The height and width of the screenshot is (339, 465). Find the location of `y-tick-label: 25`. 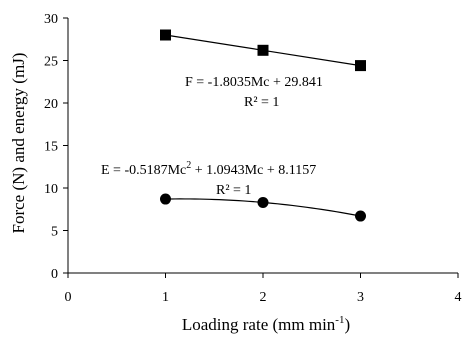

y-tick-label: 25 is located at coordinates (51, 62).